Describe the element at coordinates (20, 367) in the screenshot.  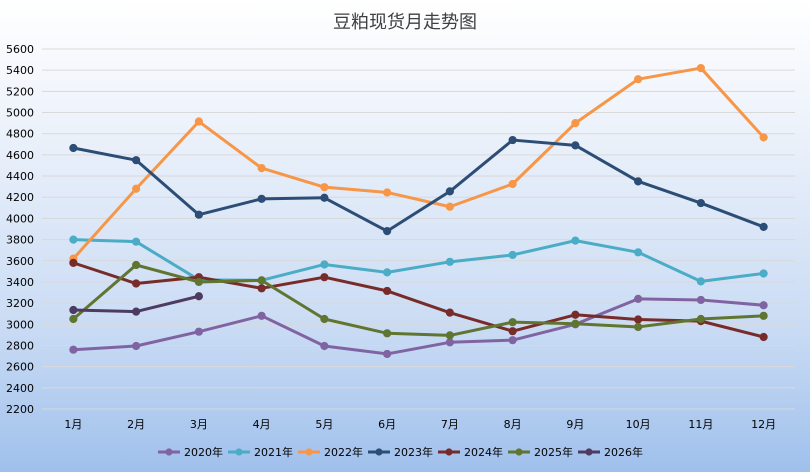
I see `y-tick-label: 2600` at that location.